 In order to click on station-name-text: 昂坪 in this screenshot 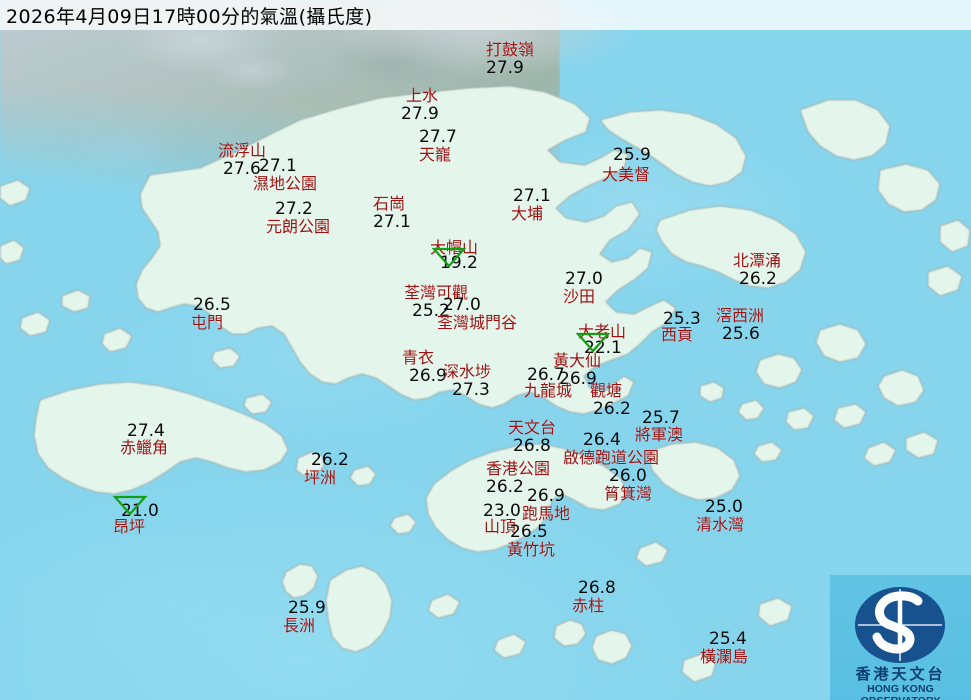, I will do `click(129, 526)`.